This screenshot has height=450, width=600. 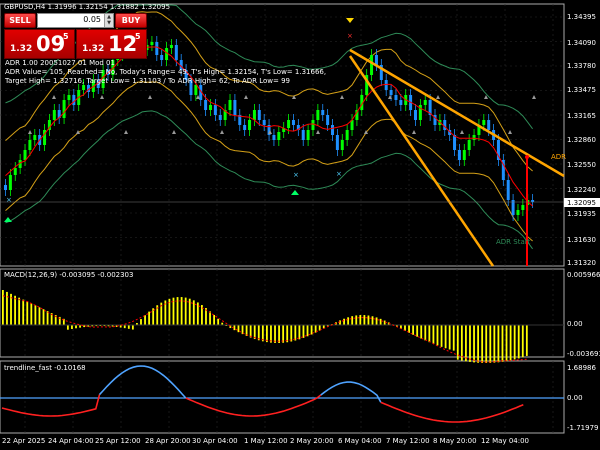 What do you see at coordinates (75, 20) in the screenshot?
I see `lot-size-input: 0.05 ▲ ▼` at bounding box center [75, 20].